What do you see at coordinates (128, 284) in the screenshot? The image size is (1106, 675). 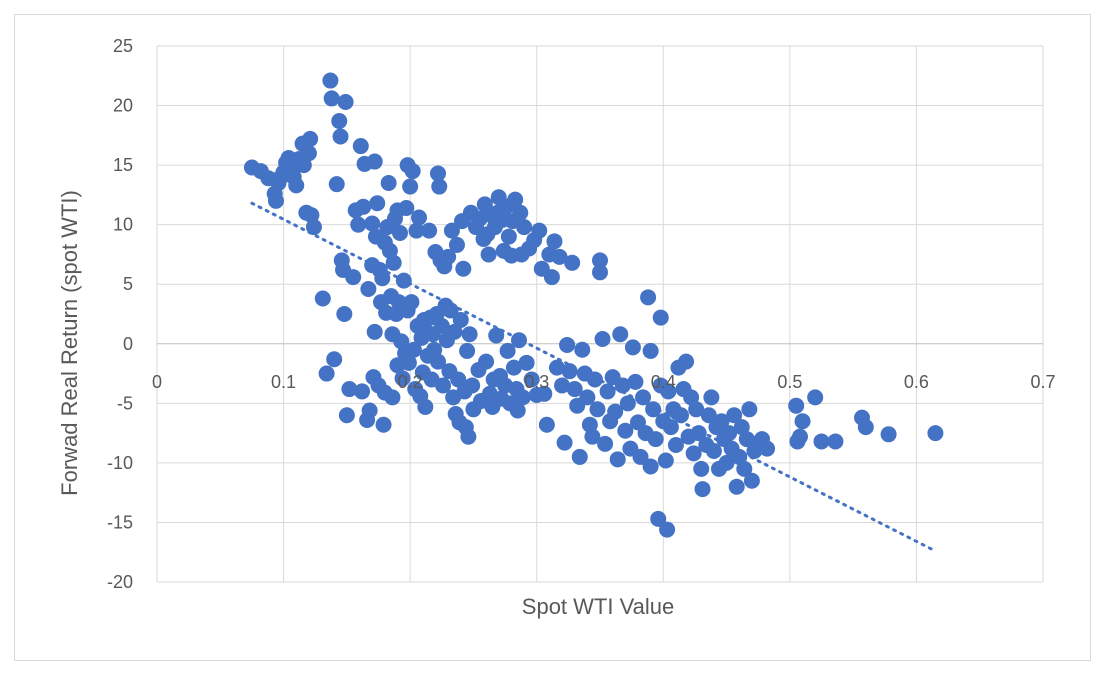 I see `y-tick-label: 5` at bounding box center [128, 284].